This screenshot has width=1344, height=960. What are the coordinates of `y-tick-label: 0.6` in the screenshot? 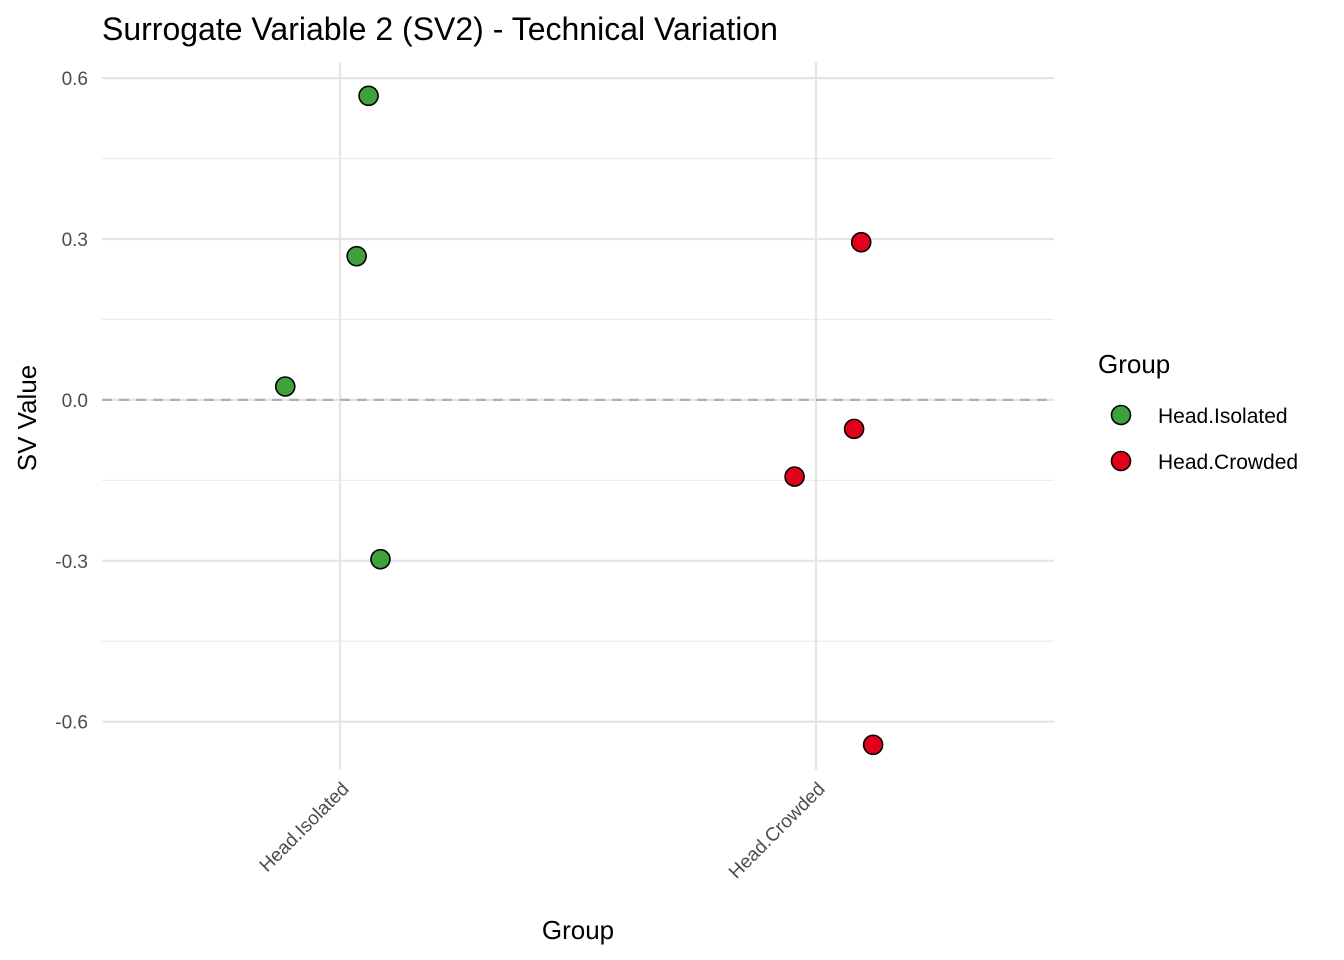 It's located at (75, 79).